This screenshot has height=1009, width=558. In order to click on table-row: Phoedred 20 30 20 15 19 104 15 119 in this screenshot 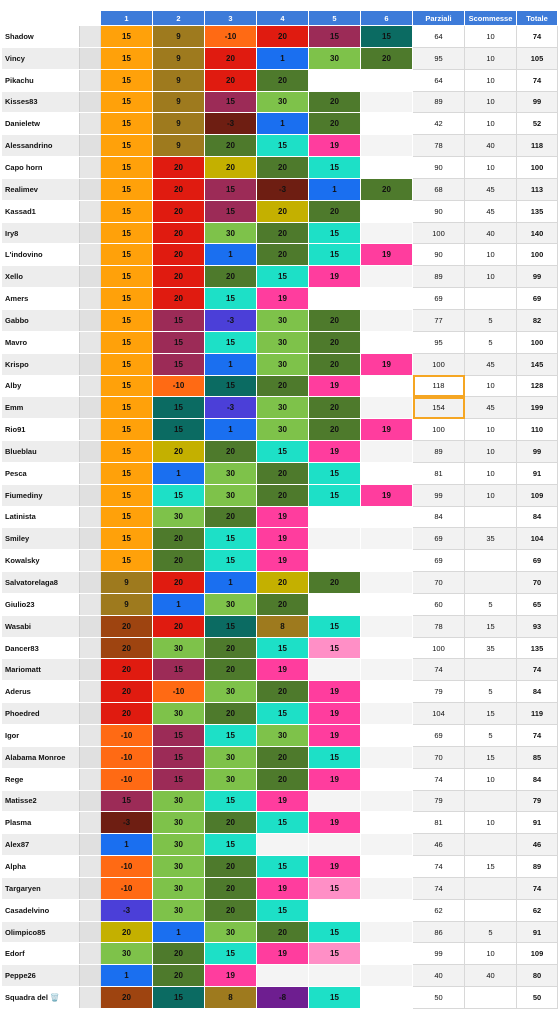, I will do `click(279, 713)`.